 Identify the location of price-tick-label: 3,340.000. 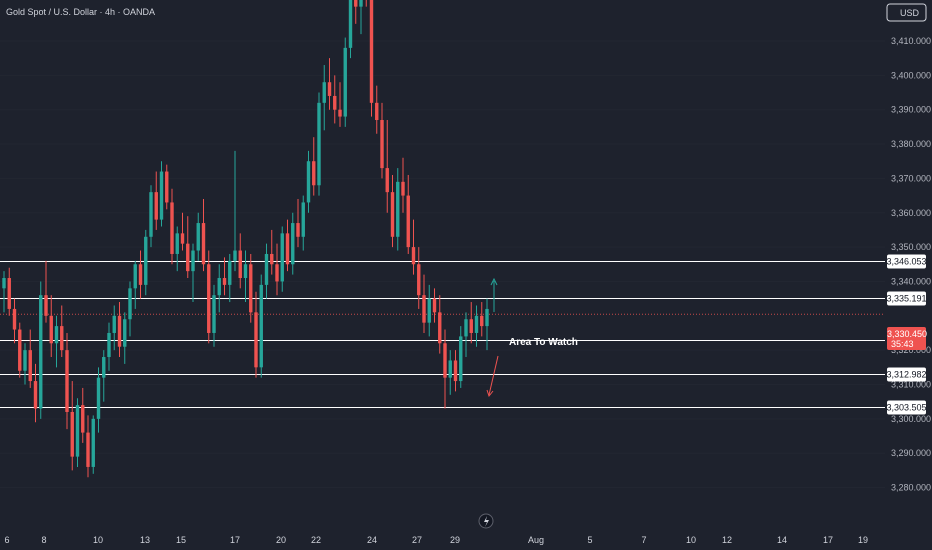
(911, 281).